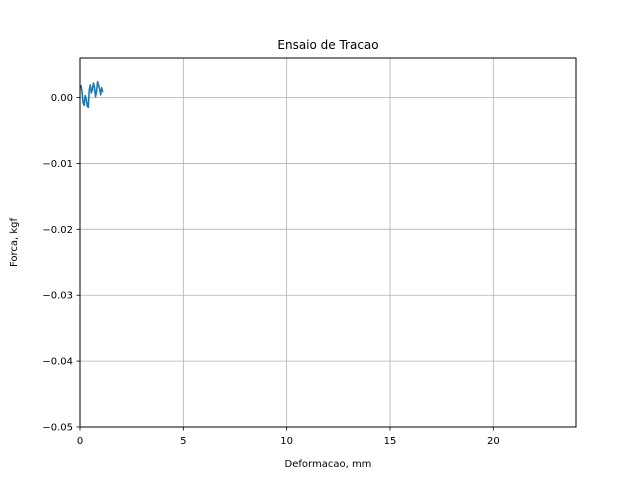 This screenshot has height=480, width=640. I want to click on x-axis-label: Deformacao, mm, so click(328, 464).